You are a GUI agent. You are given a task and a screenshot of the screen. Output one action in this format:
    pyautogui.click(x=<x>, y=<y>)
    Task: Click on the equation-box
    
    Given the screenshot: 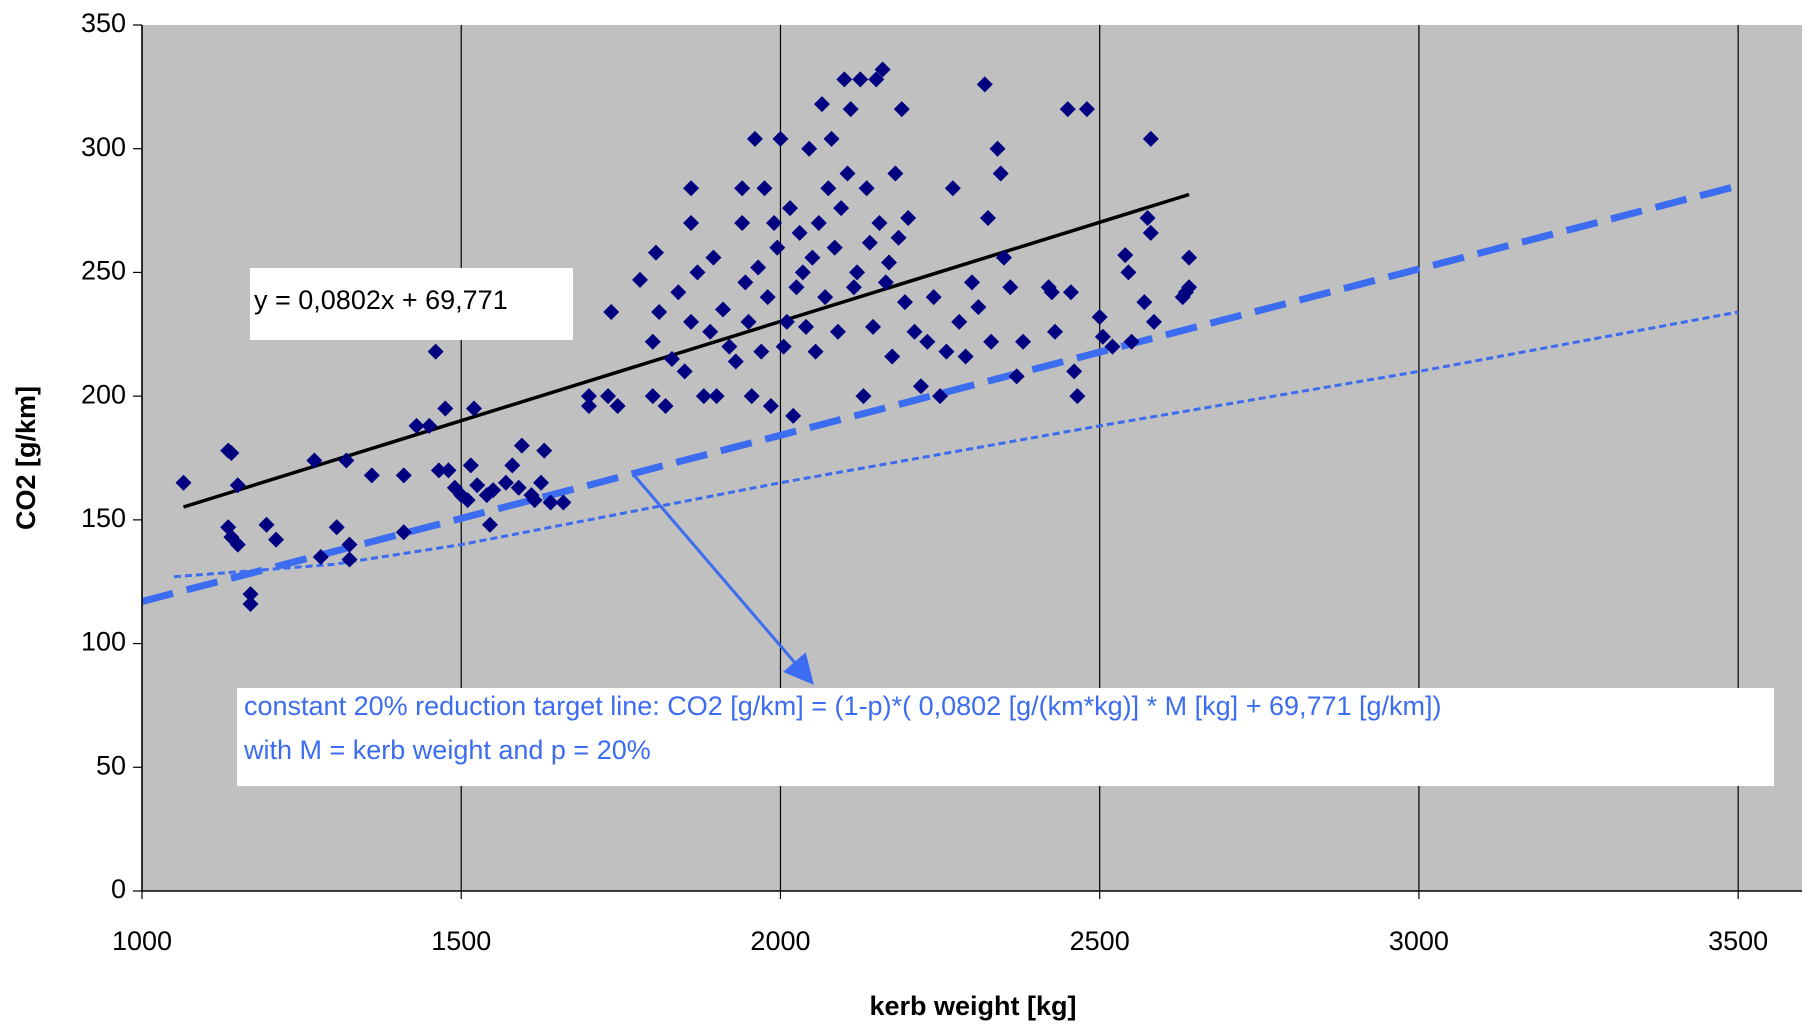 What is the action you would take?
    pyautogui.click(x=411, y=304)
    